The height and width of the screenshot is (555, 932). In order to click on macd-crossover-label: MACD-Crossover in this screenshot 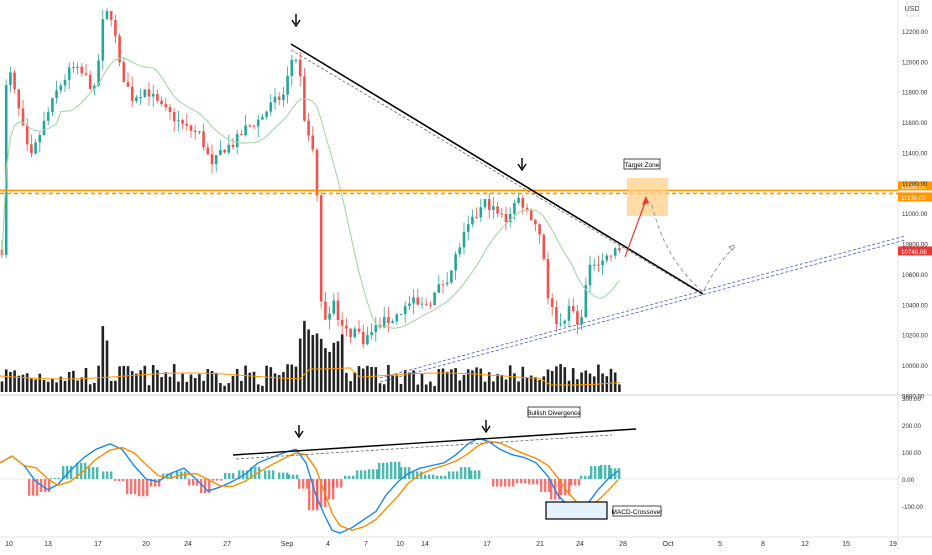, I will do `click(638, 512)`.